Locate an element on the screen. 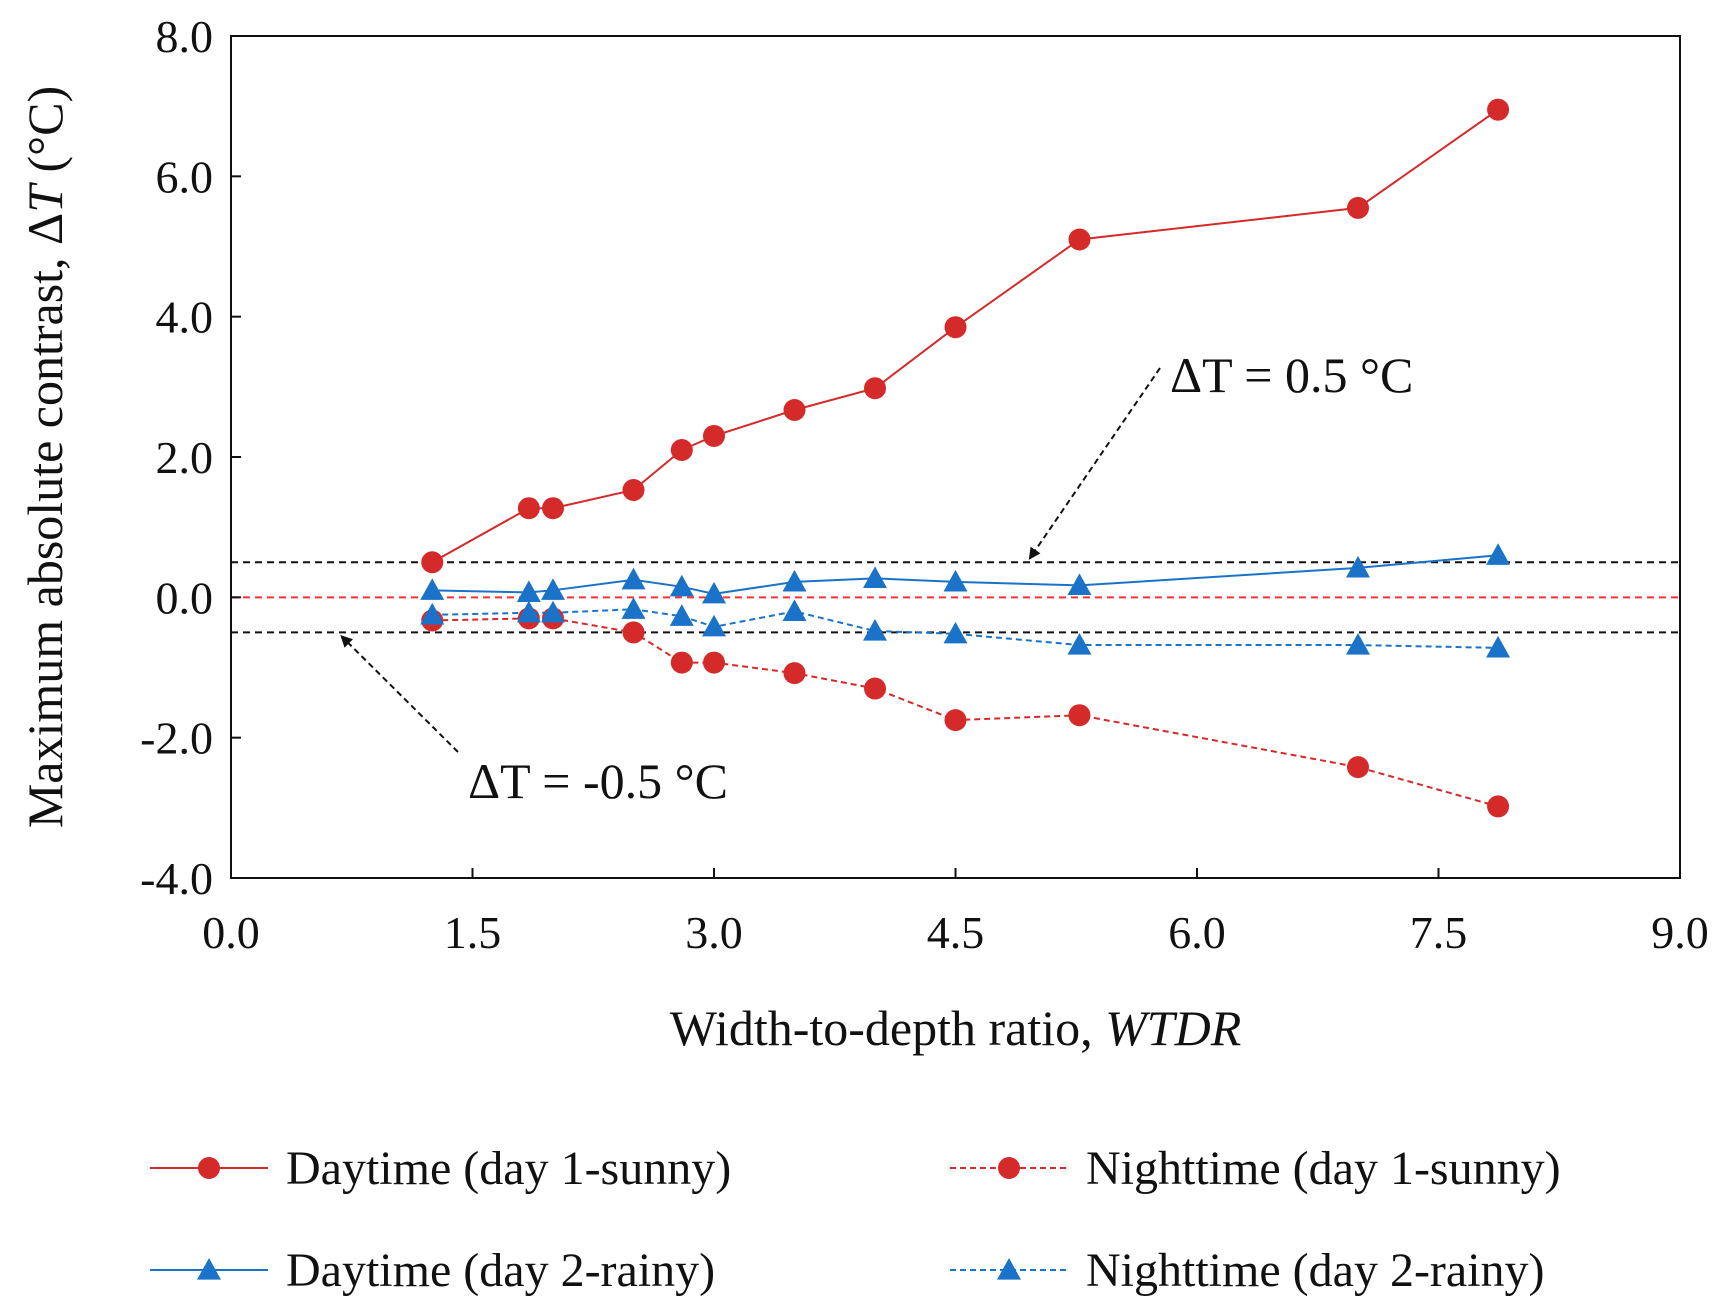 The image size is (1729, 1311). x-tick-label: 4.5 is located at coordinates (956, 932).